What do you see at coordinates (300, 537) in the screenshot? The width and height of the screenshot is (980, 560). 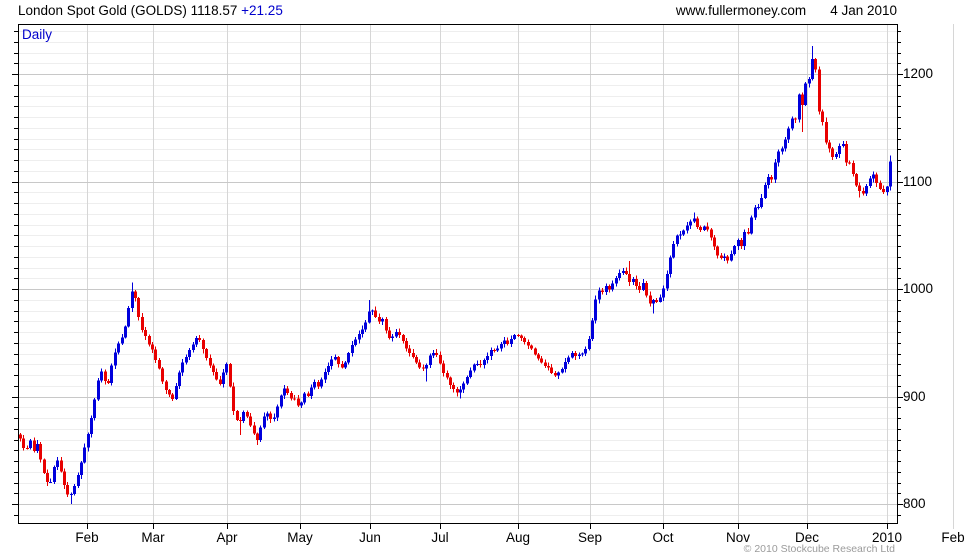 I see `x-axis-label: May` at bounding box center [300, 537].